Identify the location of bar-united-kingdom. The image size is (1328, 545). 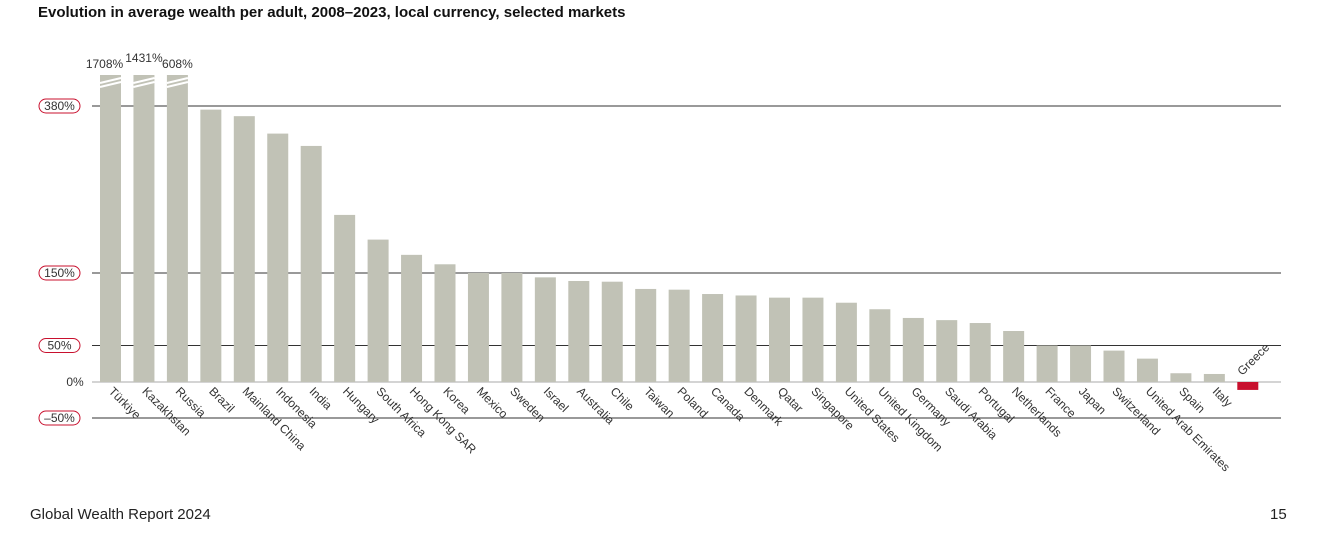
(880, 345).